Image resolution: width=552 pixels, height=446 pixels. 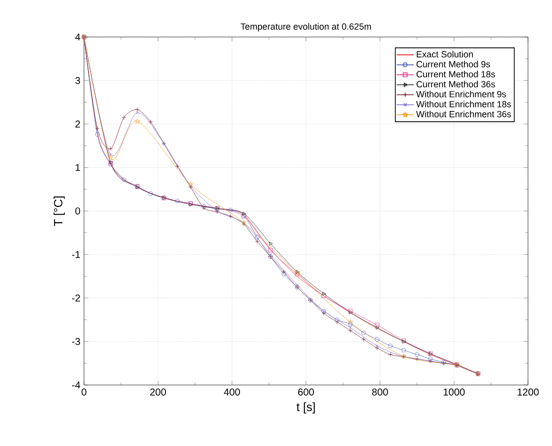 I want to click on y-tick-label: -1, so click(x=76, y=254).